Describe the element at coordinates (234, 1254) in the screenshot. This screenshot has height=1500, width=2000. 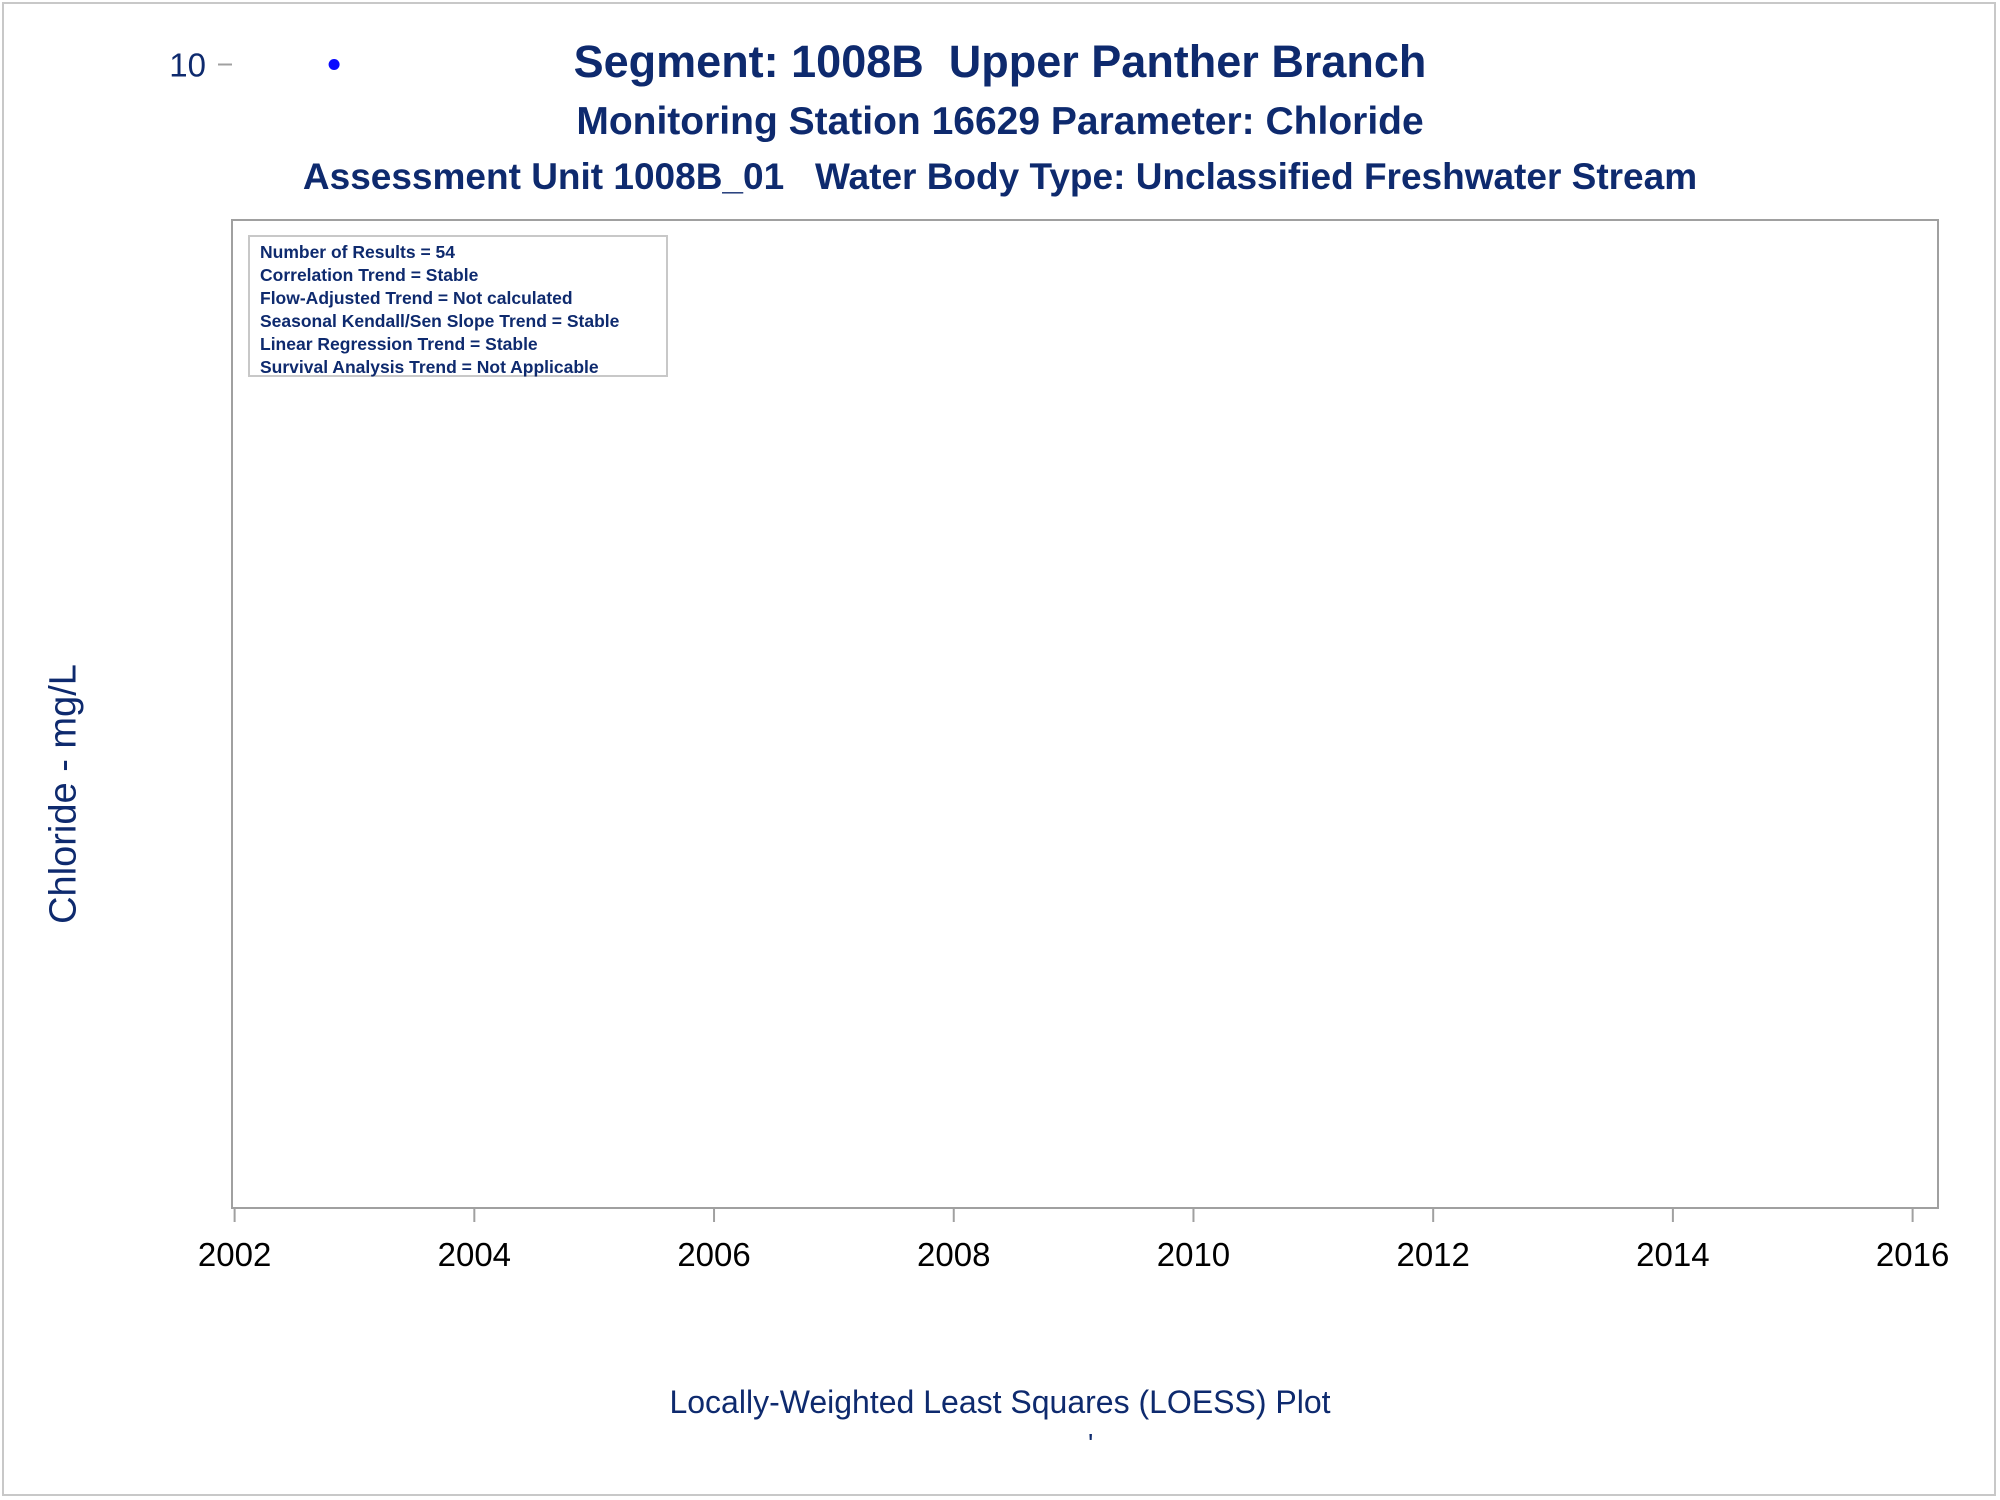
I see `x-tick-label: 2002` at that location.